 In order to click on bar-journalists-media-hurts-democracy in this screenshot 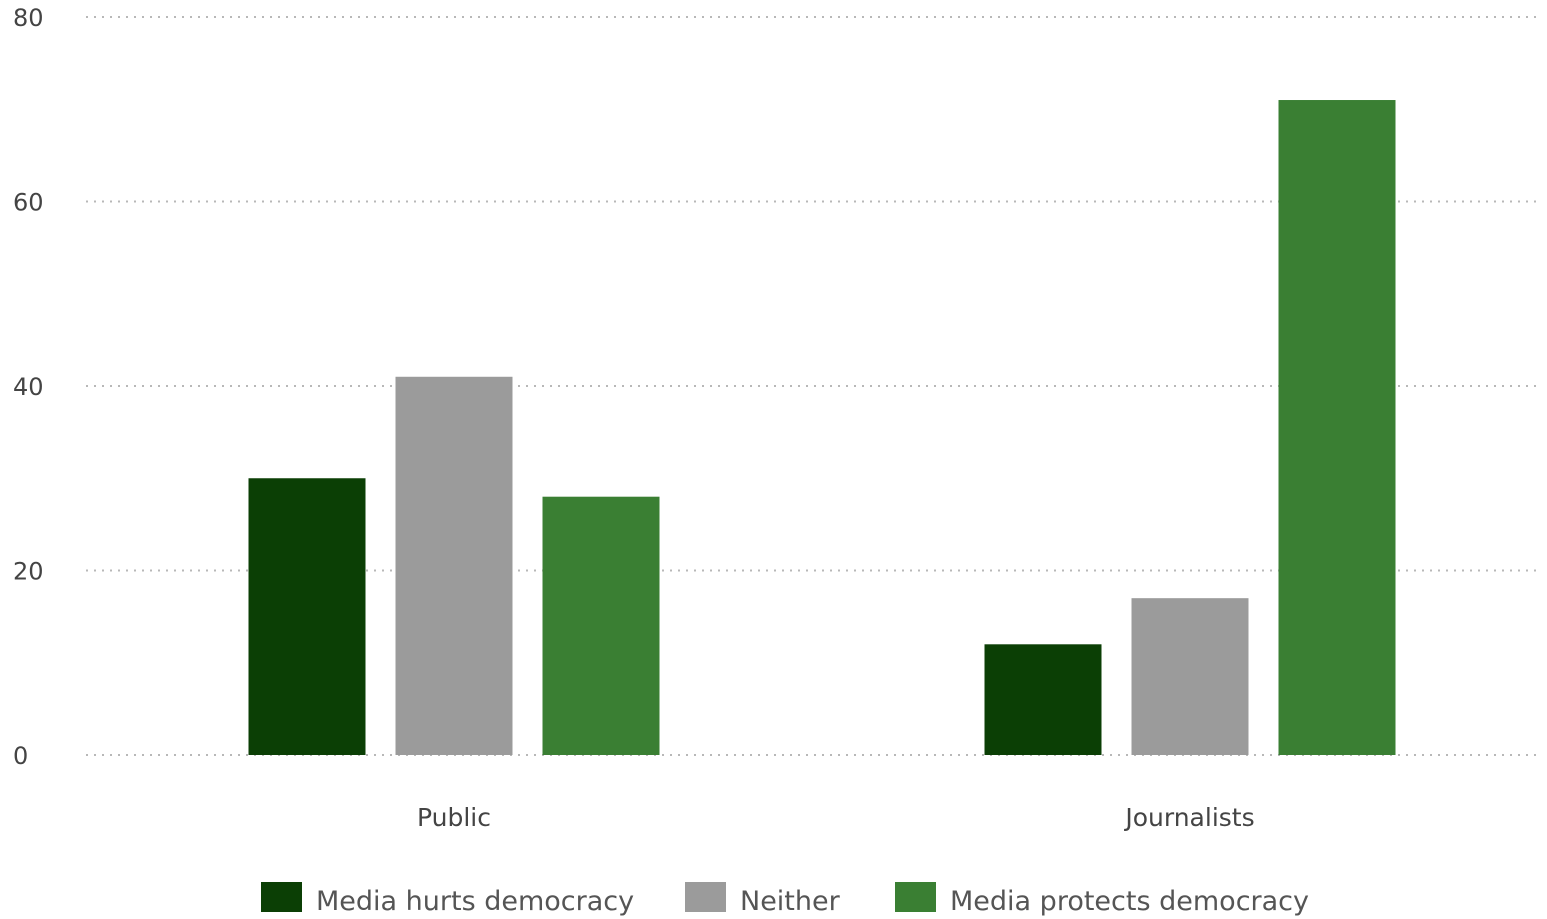, I will do `click(1043, 699)`.